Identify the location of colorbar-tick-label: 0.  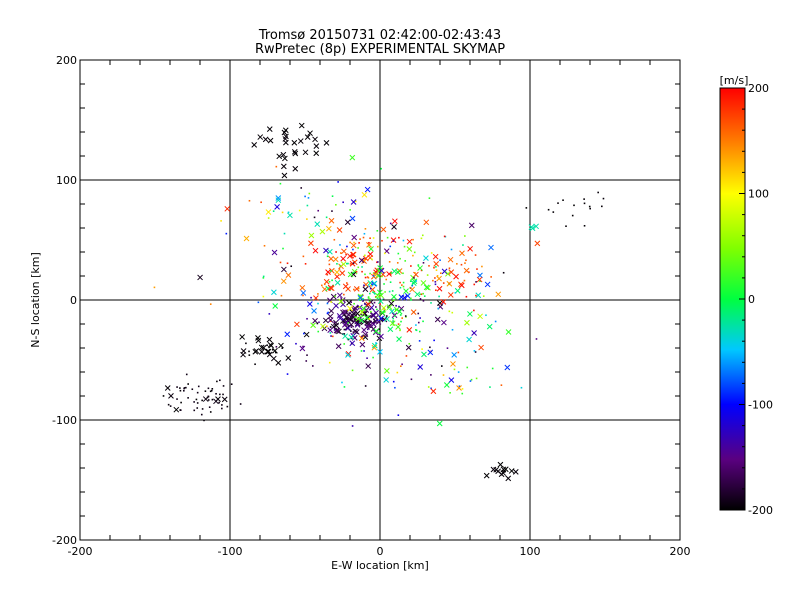
(751, 299).